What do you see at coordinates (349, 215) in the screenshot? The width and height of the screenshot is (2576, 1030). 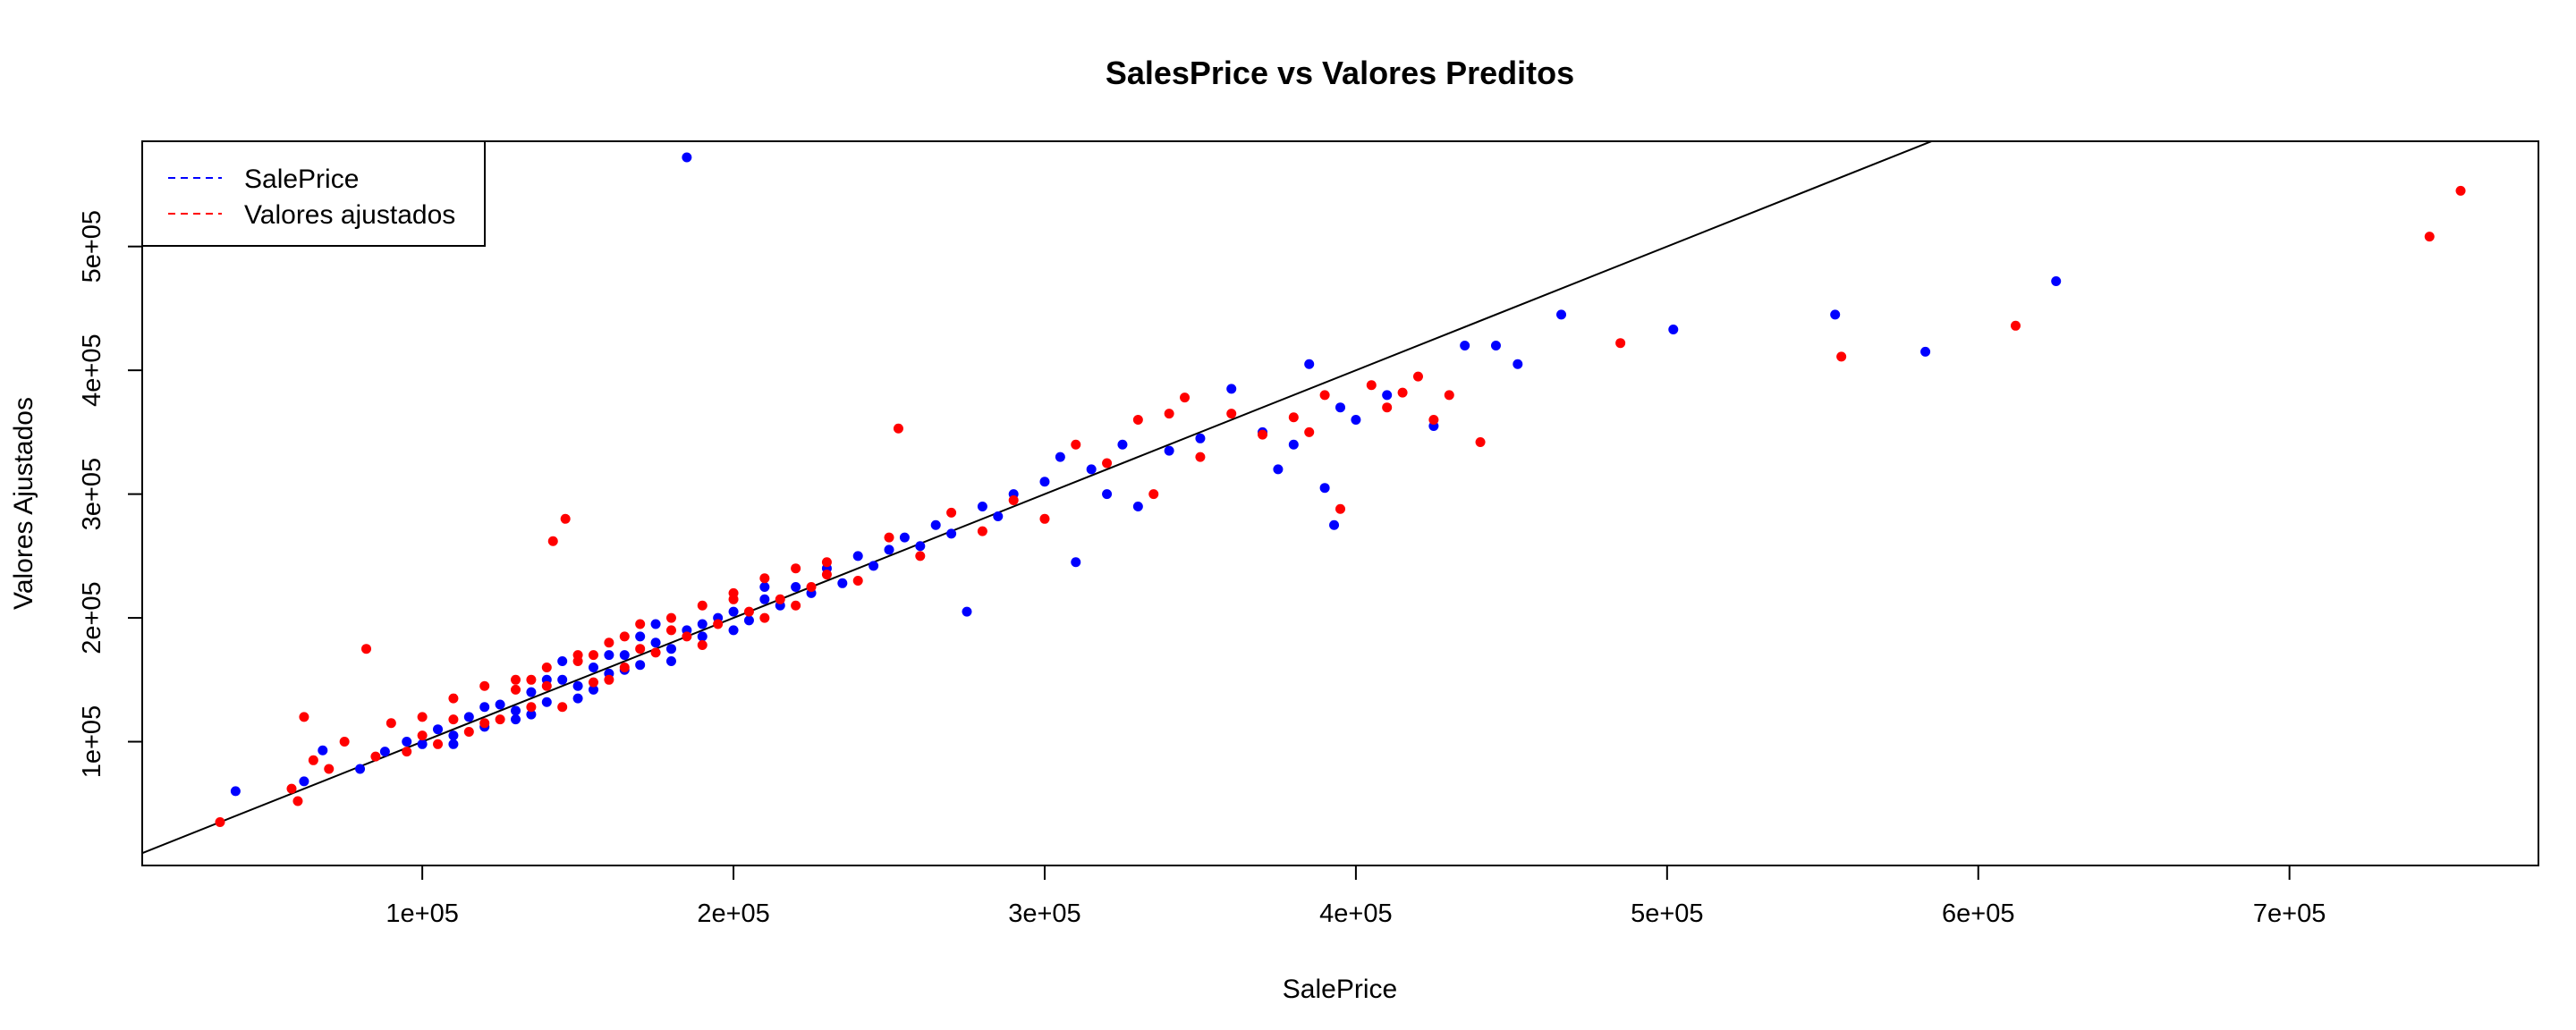 I see `legend-label-valores-ajustados: Valores ajustados` at bounding box center [349, 215].